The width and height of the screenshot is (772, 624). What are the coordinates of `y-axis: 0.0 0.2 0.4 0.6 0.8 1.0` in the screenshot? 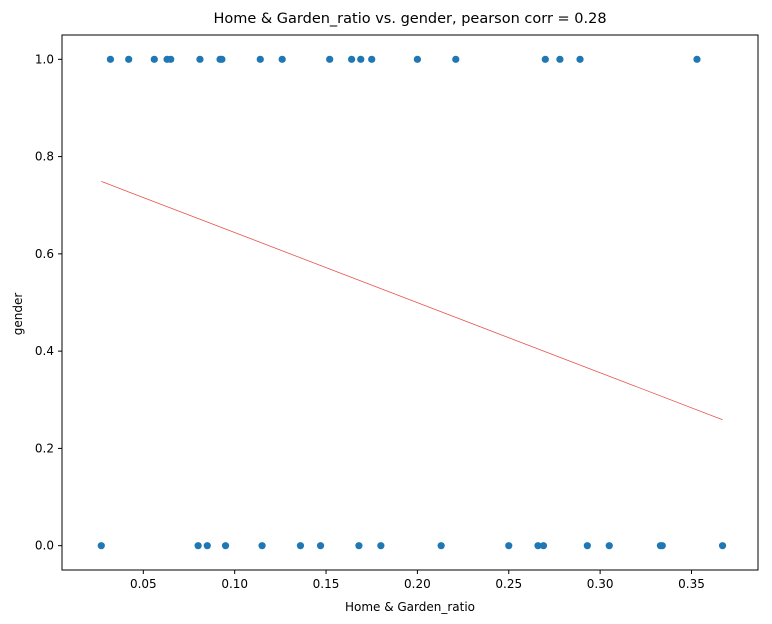 It's located at (48, 302).